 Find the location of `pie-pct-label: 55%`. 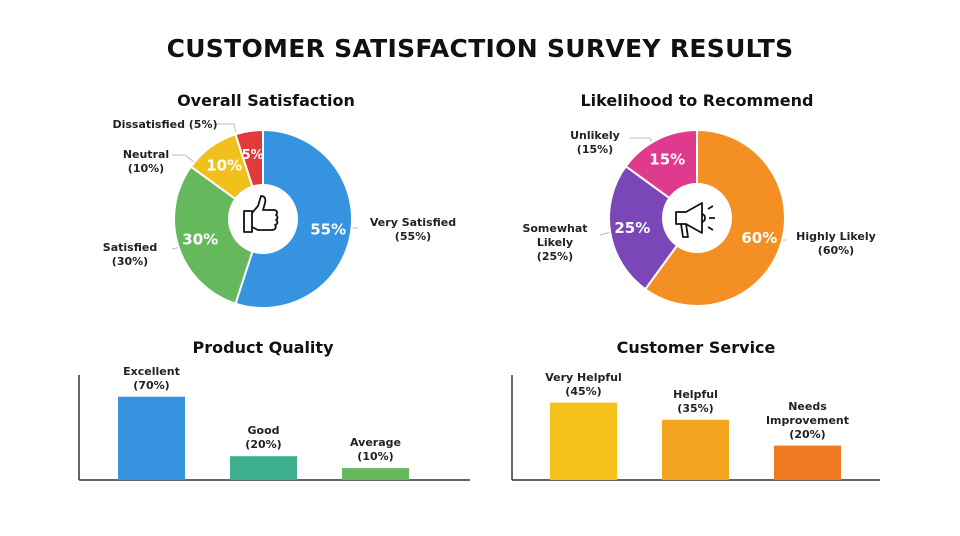

pie-pct-label: 55% is located at coordinates (328, 229).